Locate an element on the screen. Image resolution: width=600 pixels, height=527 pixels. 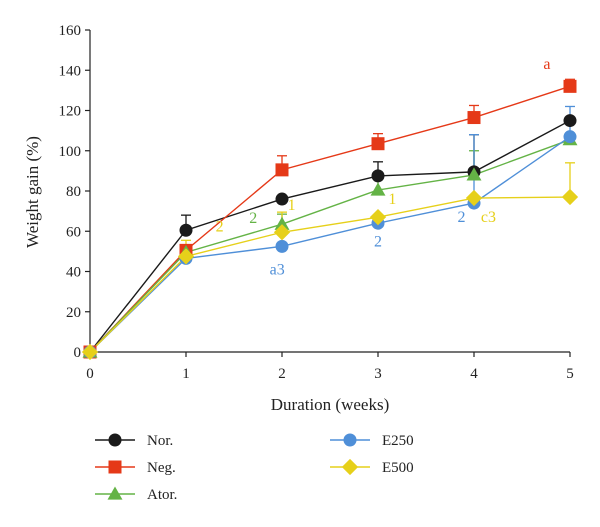
y-tick-label: 140 is located at coordinates (70, 71).